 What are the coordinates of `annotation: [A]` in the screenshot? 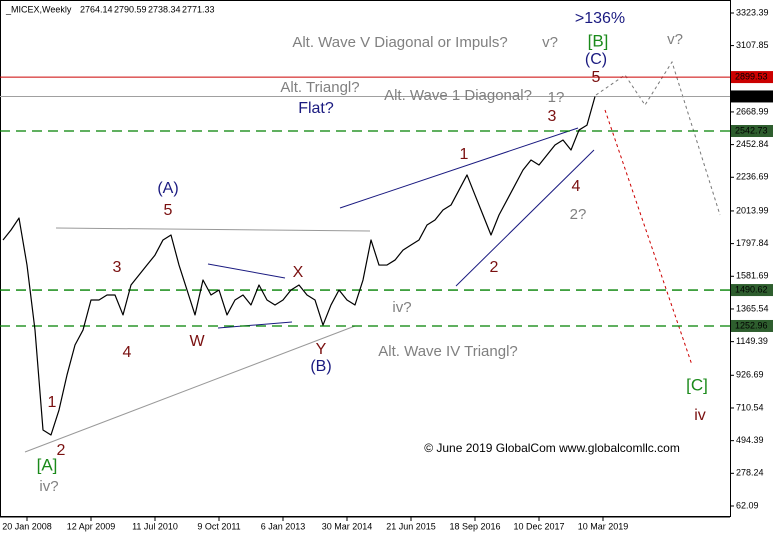 It's located at (47, 464).